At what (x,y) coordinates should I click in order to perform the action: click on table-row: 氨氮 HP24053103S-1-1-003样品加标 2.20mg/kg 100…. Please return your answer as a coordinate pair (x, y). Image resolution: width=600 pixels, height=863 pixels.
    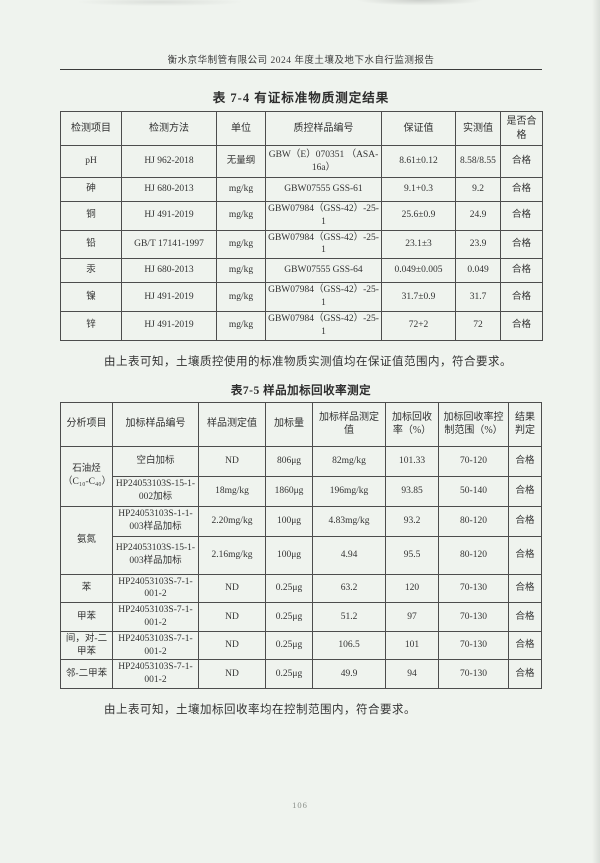
    Looking at the image, I should click on (301, 540).